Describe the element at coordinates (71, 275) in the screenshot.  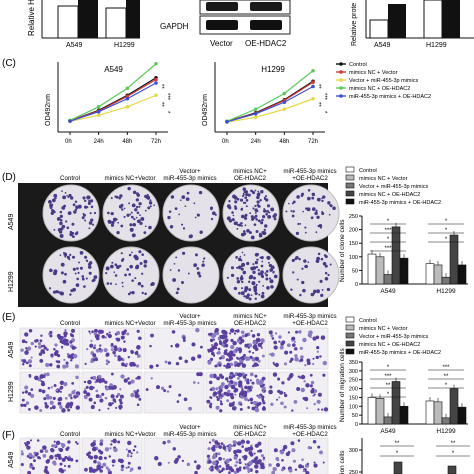
I see `culture-plate` at that location.